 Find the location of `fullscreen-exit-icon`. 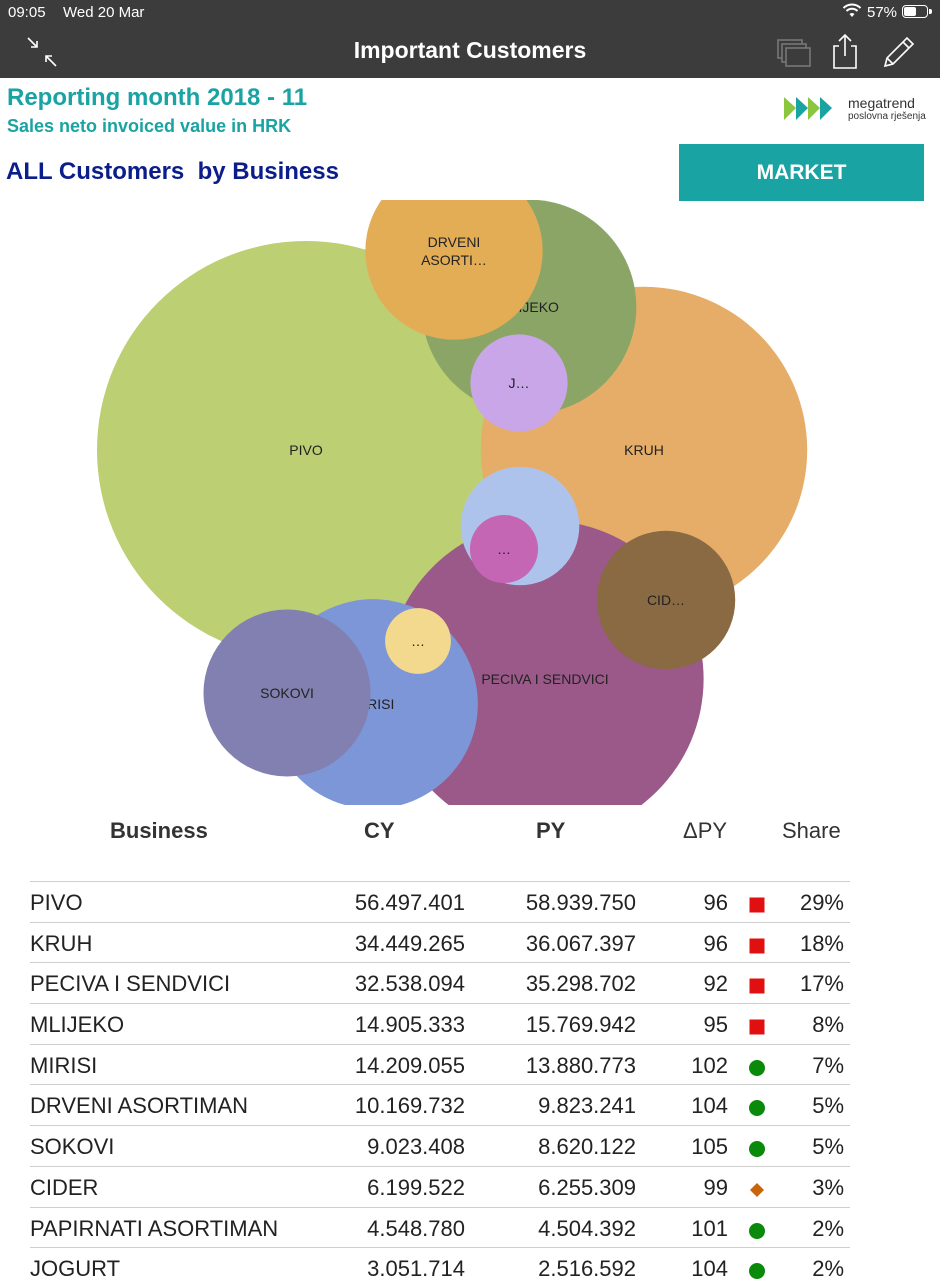

fullscreen-exit-icon is located at coordinates (41, 51).